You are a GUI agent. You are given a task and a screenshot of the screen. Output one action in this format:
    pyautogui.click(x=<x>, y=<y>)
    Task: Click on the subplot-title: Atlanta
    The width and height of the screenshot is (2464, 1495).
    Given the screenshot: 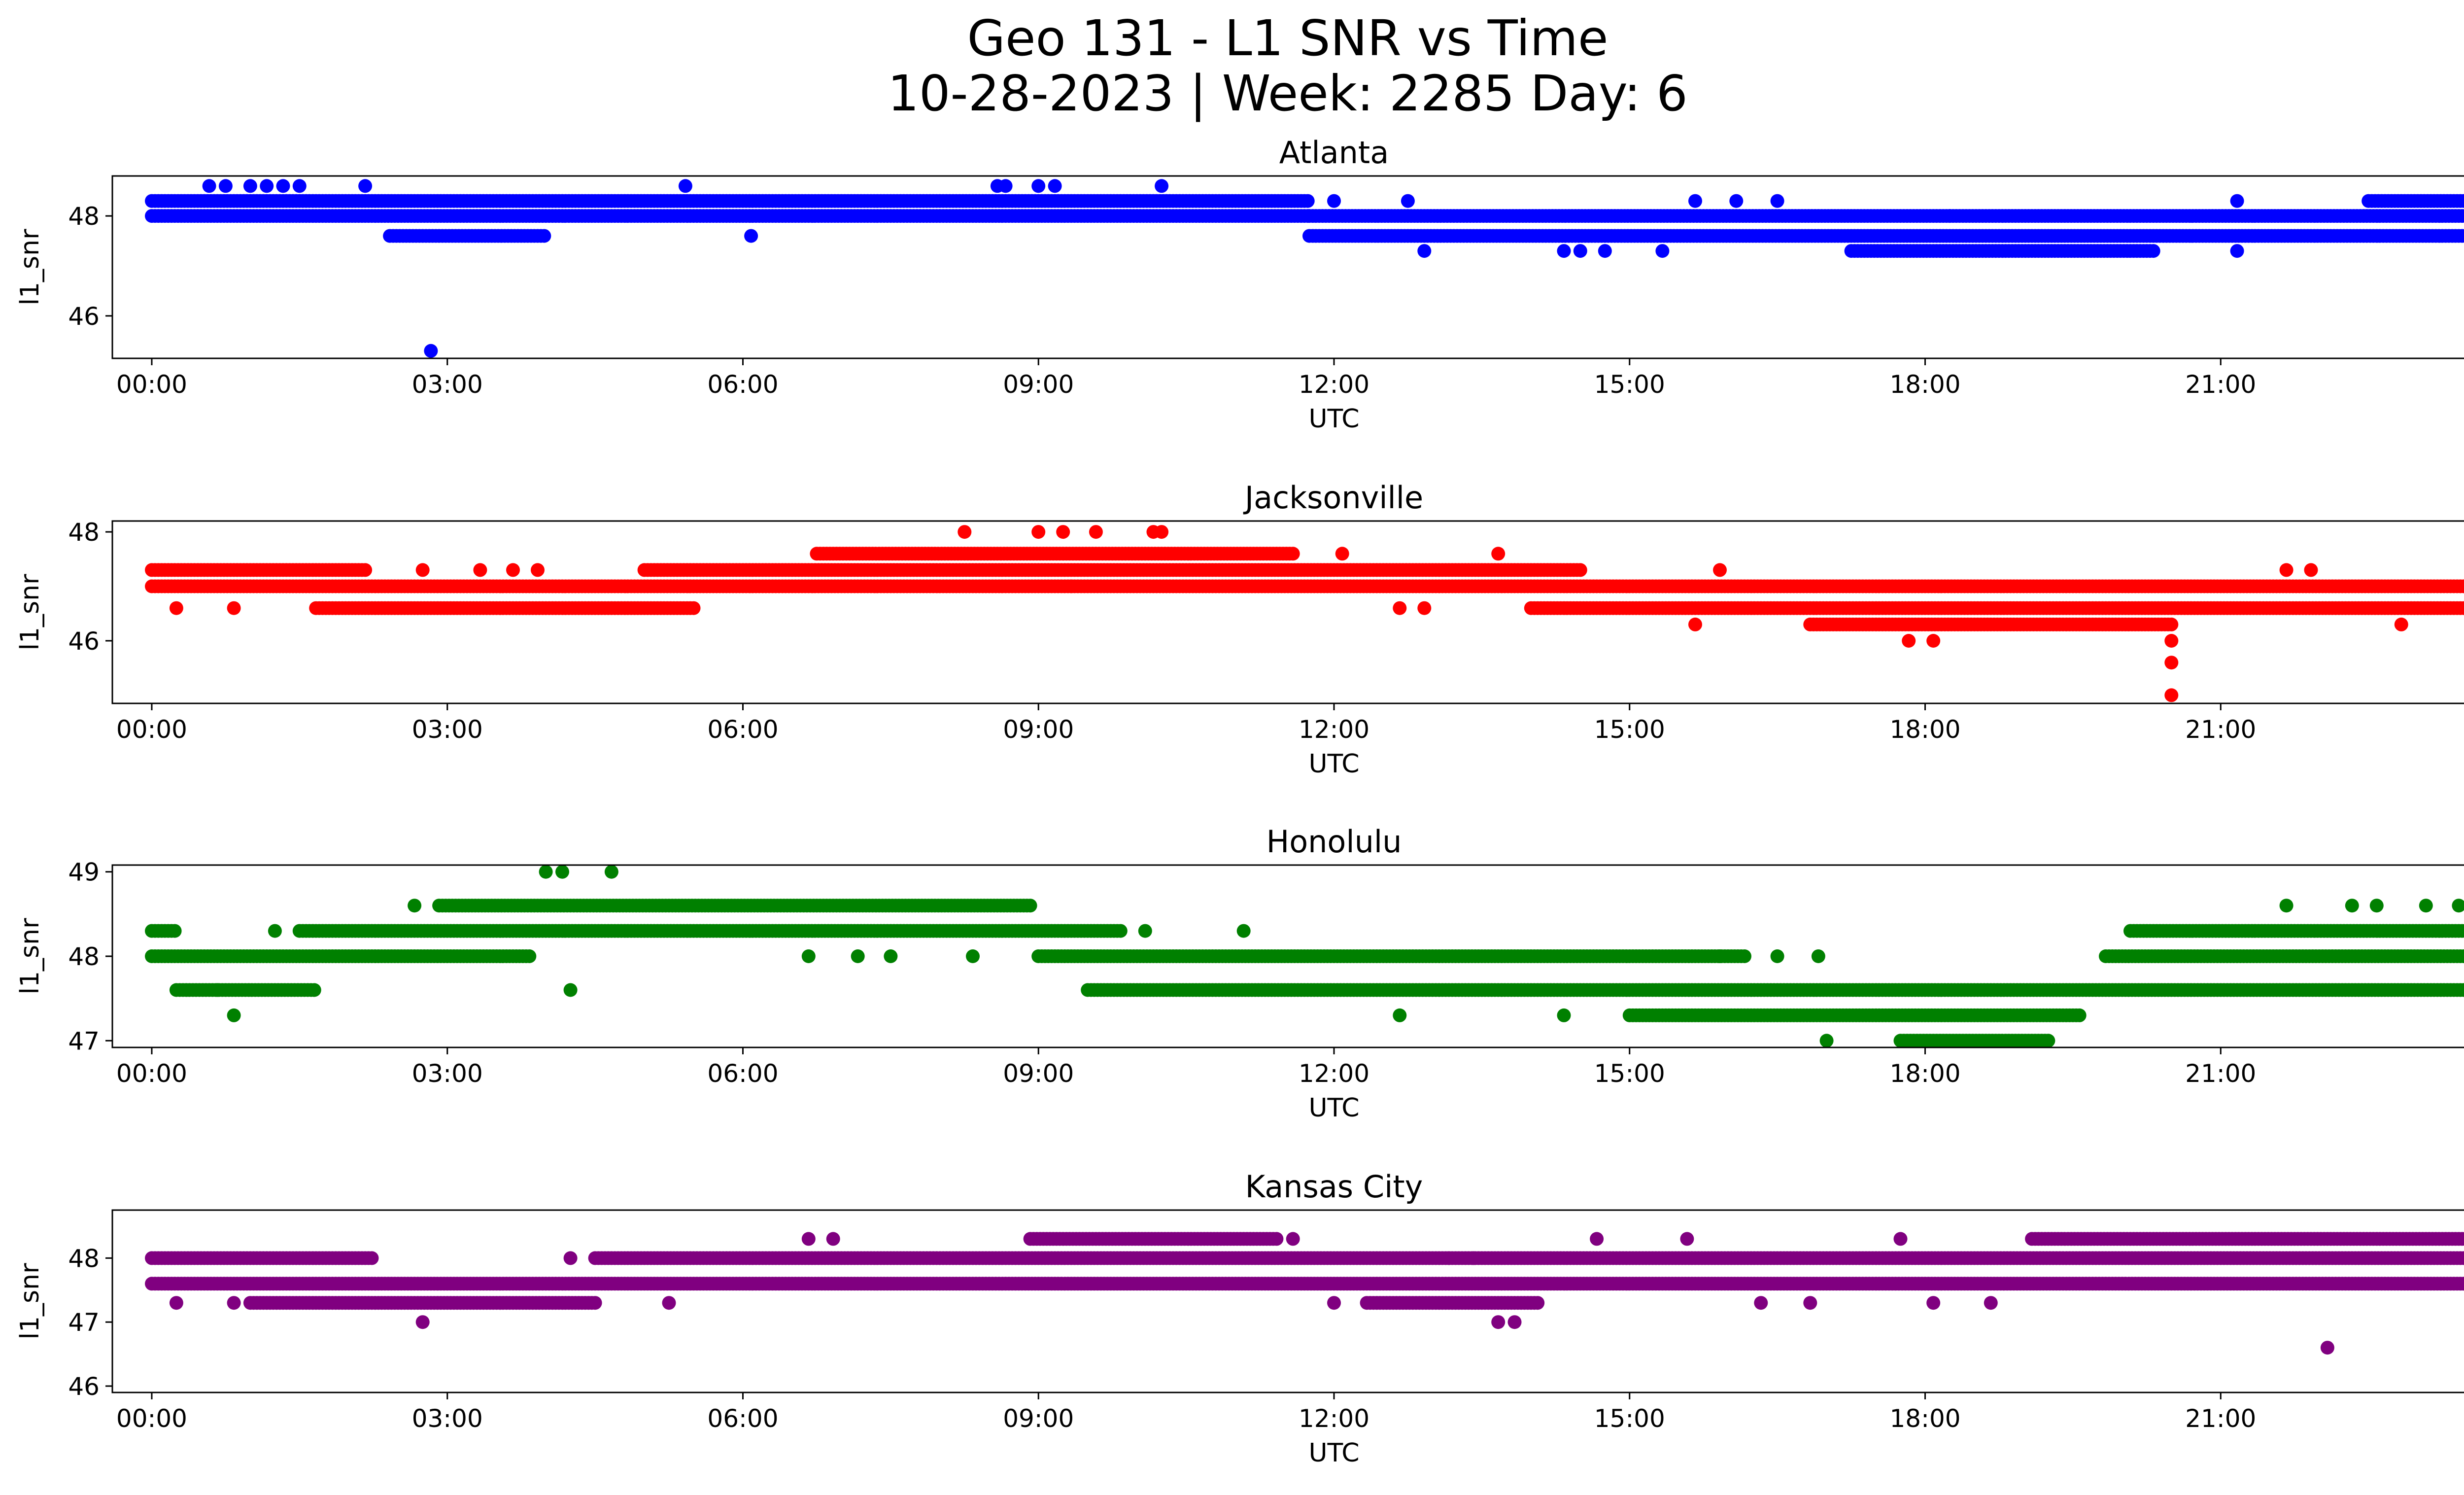 What is the action you would take?
    pyautogui.click(x=1334, y=153)
    